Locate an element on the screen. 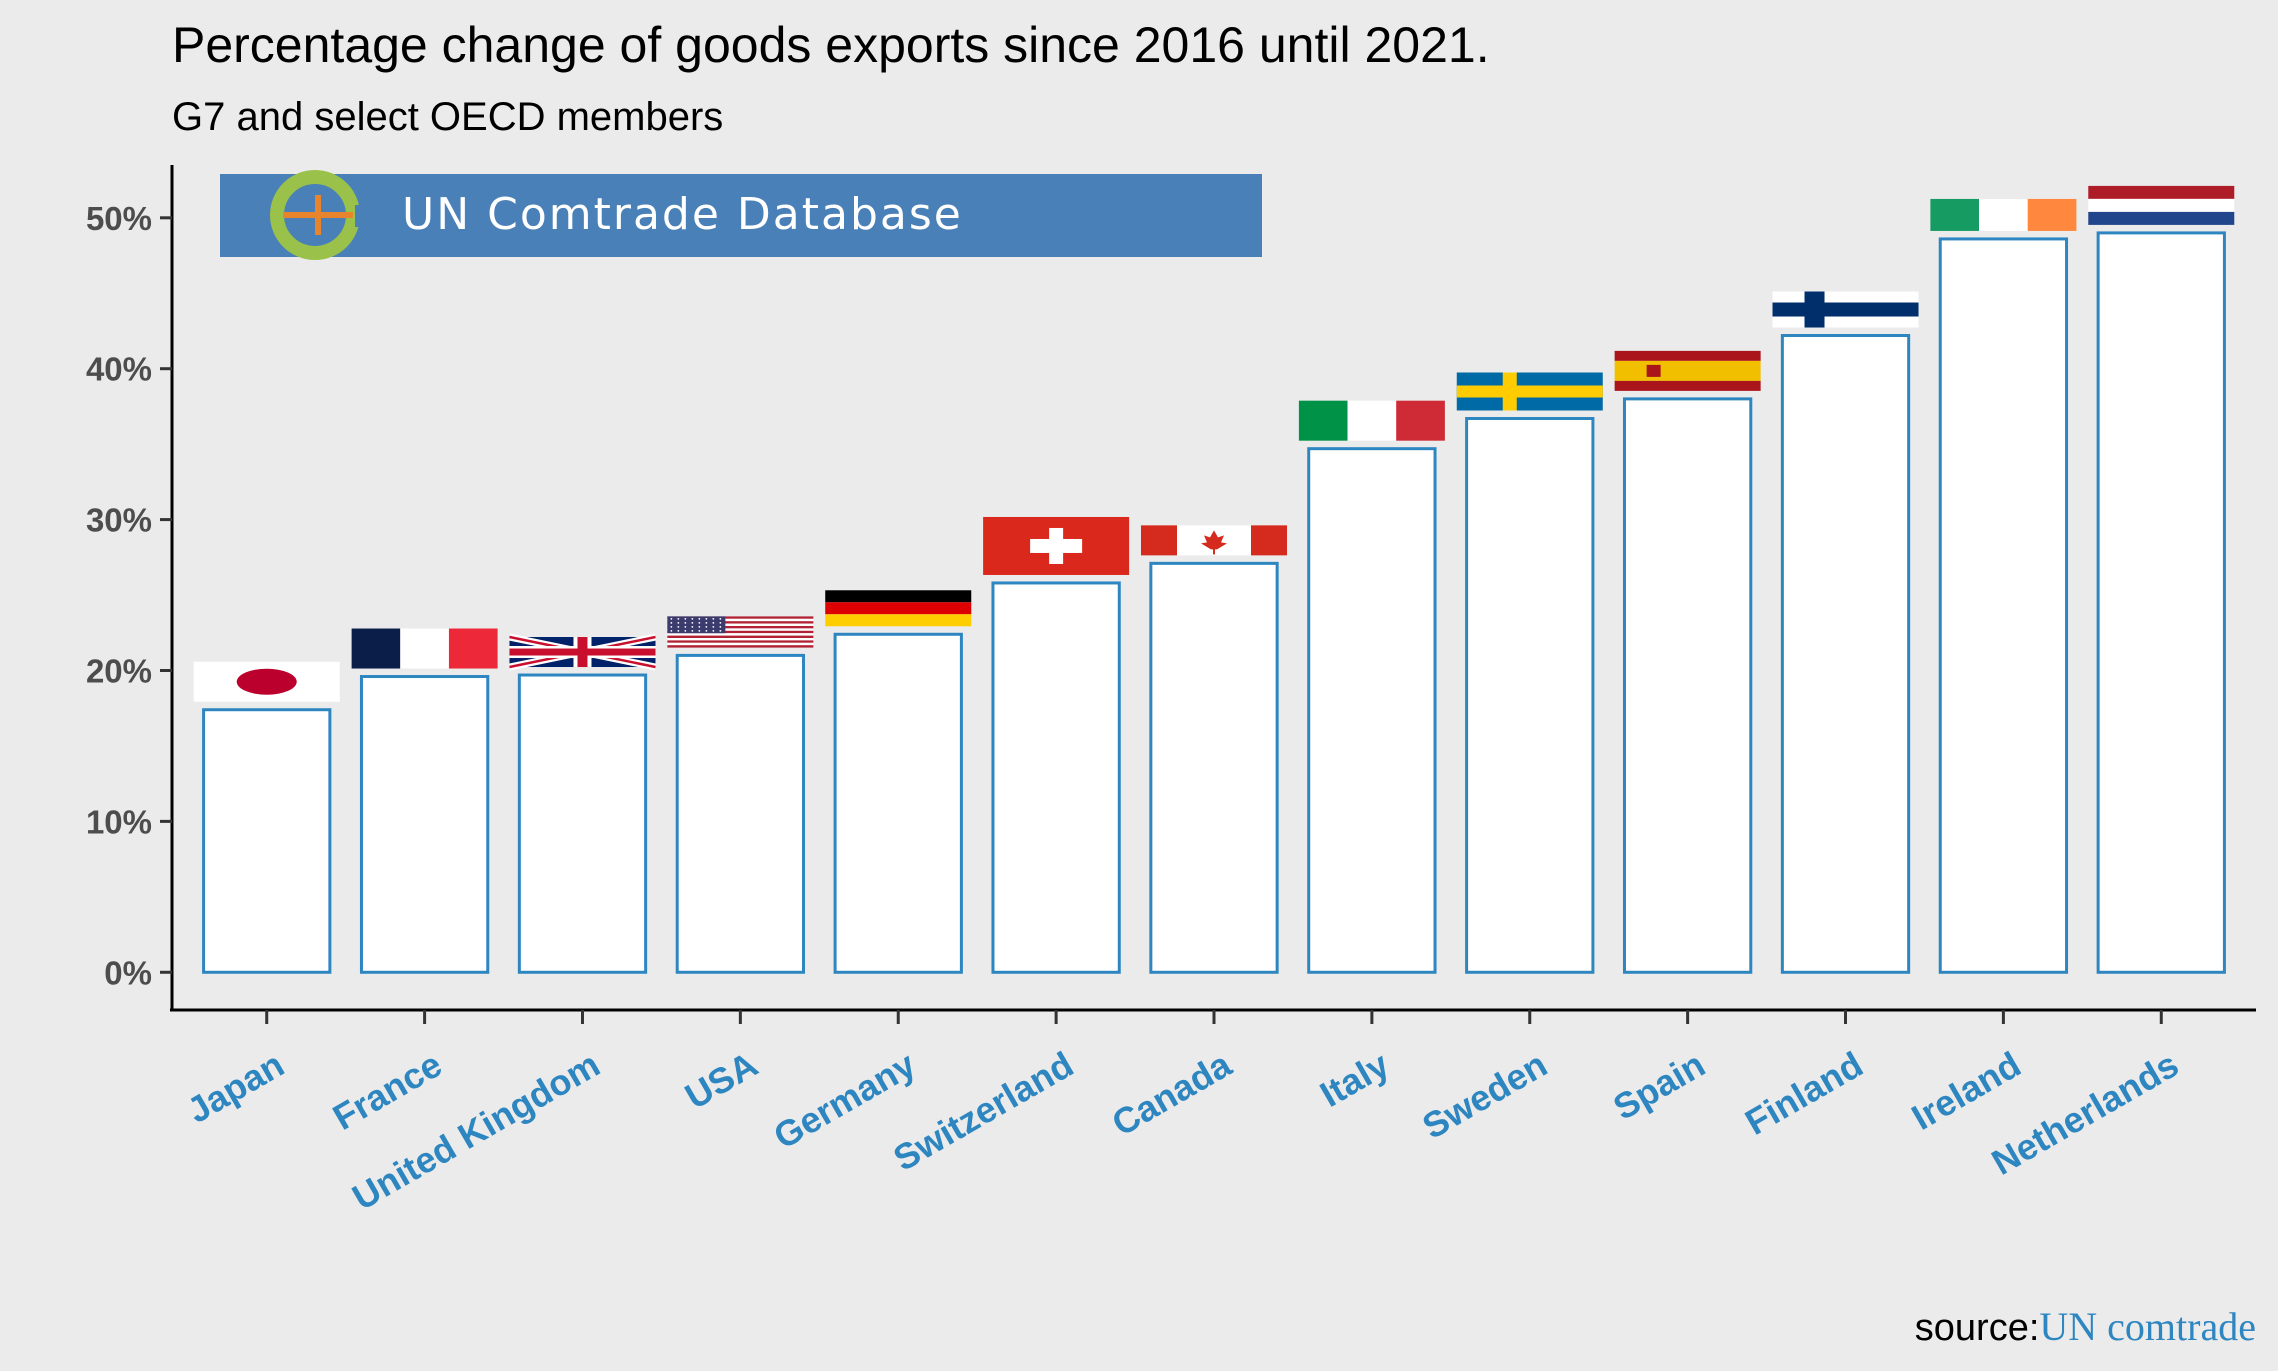  y-tick-label: 0% is located at coordinates (128, 972).